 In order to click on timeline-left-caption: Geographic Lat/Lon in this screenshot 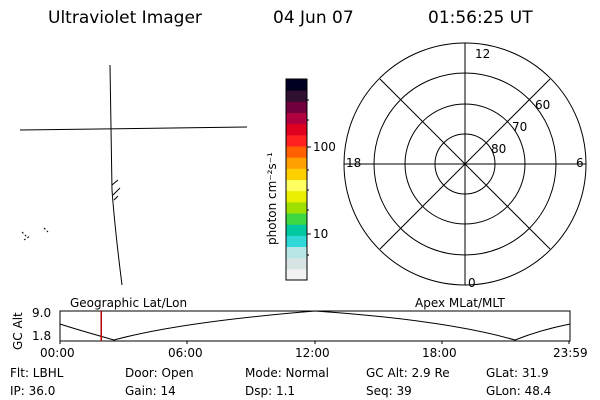, I will do `click(129, 303)`.